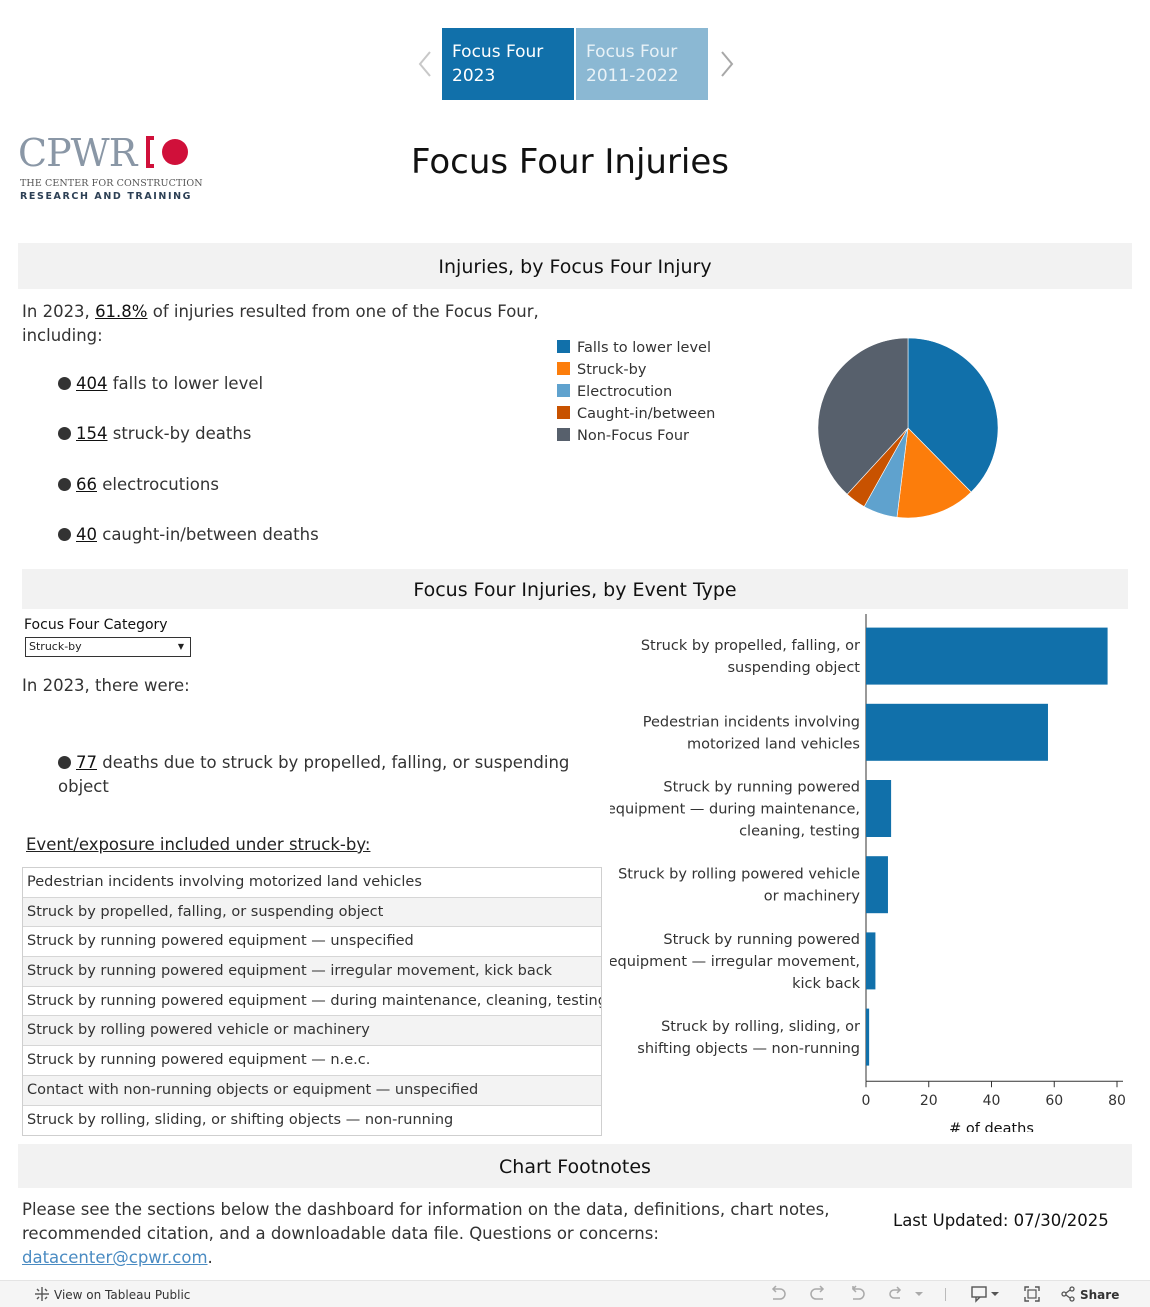  I want to click on view-on-tableau-public-link: View on Tableau Public, so click(112, 1294).